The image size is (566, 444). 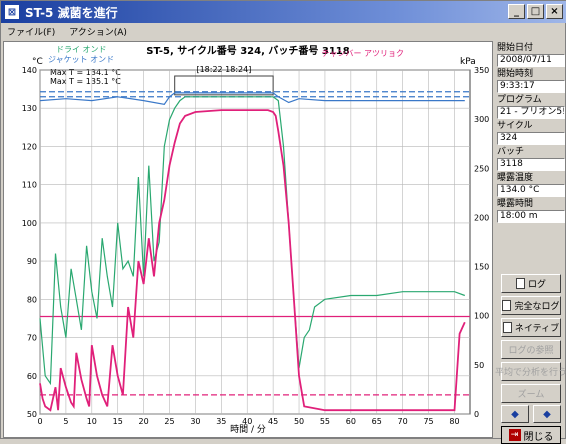 I want to click on x-tick-label: 25, so click(x=169, y=421).